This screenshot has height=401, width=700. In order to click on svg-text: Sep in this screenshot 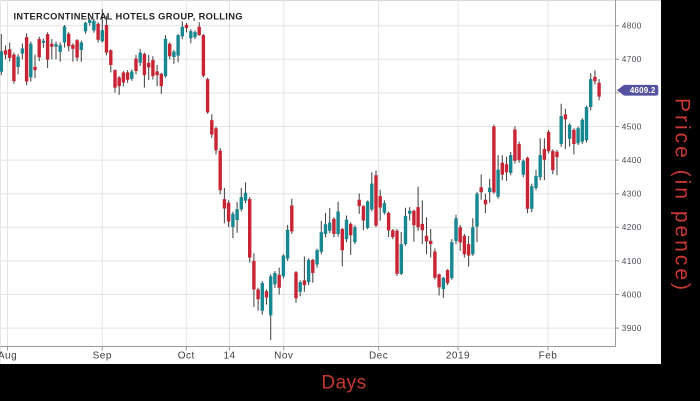, I will do `click(102, 356)`.